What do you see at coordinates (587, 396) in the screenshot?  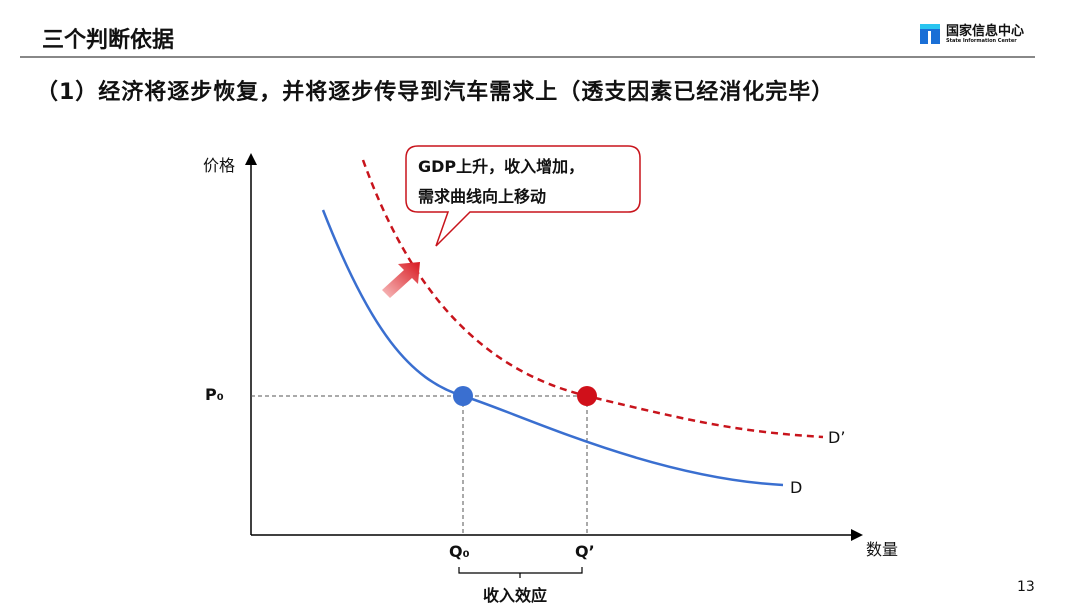 I see `equilibrium-point-shifted` at bounding box center [587, 396].